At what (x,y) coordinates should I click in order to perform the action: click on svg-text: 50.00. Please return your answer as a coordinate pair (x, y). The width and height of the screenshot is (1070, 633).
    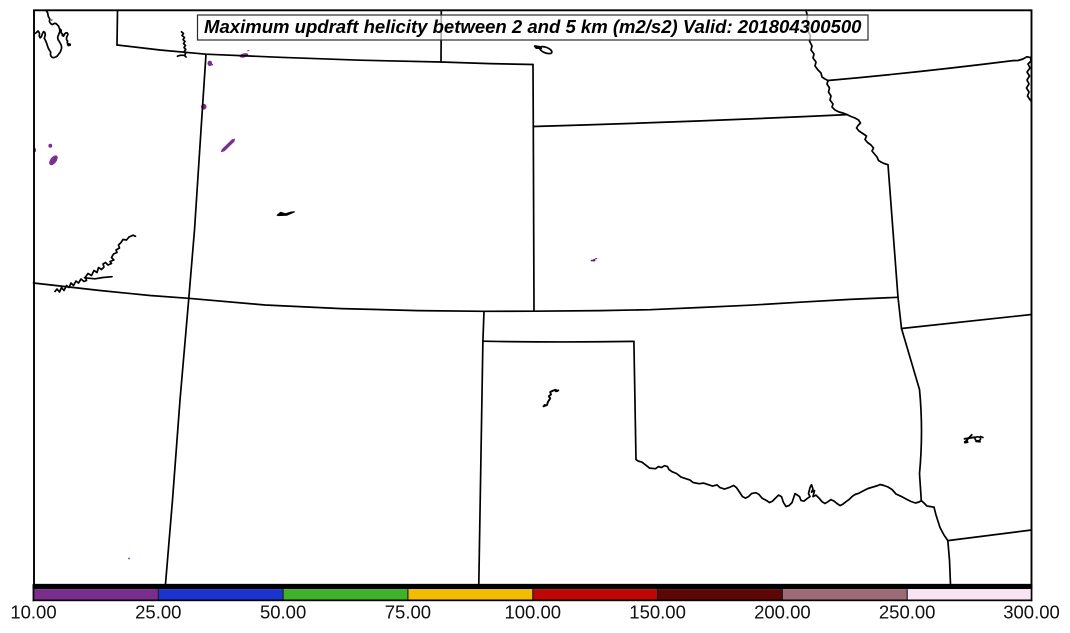
    Looking at the image, I should click on (283, 612).